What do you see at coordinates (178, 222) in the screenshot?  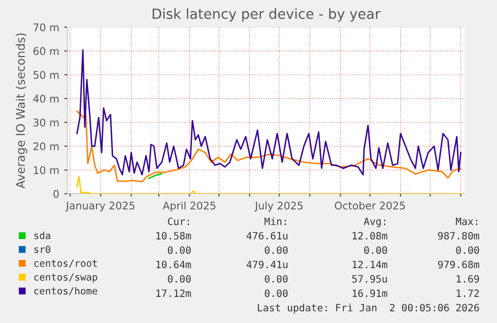 I see `text: Cur:` at bounding box center [178, 222].